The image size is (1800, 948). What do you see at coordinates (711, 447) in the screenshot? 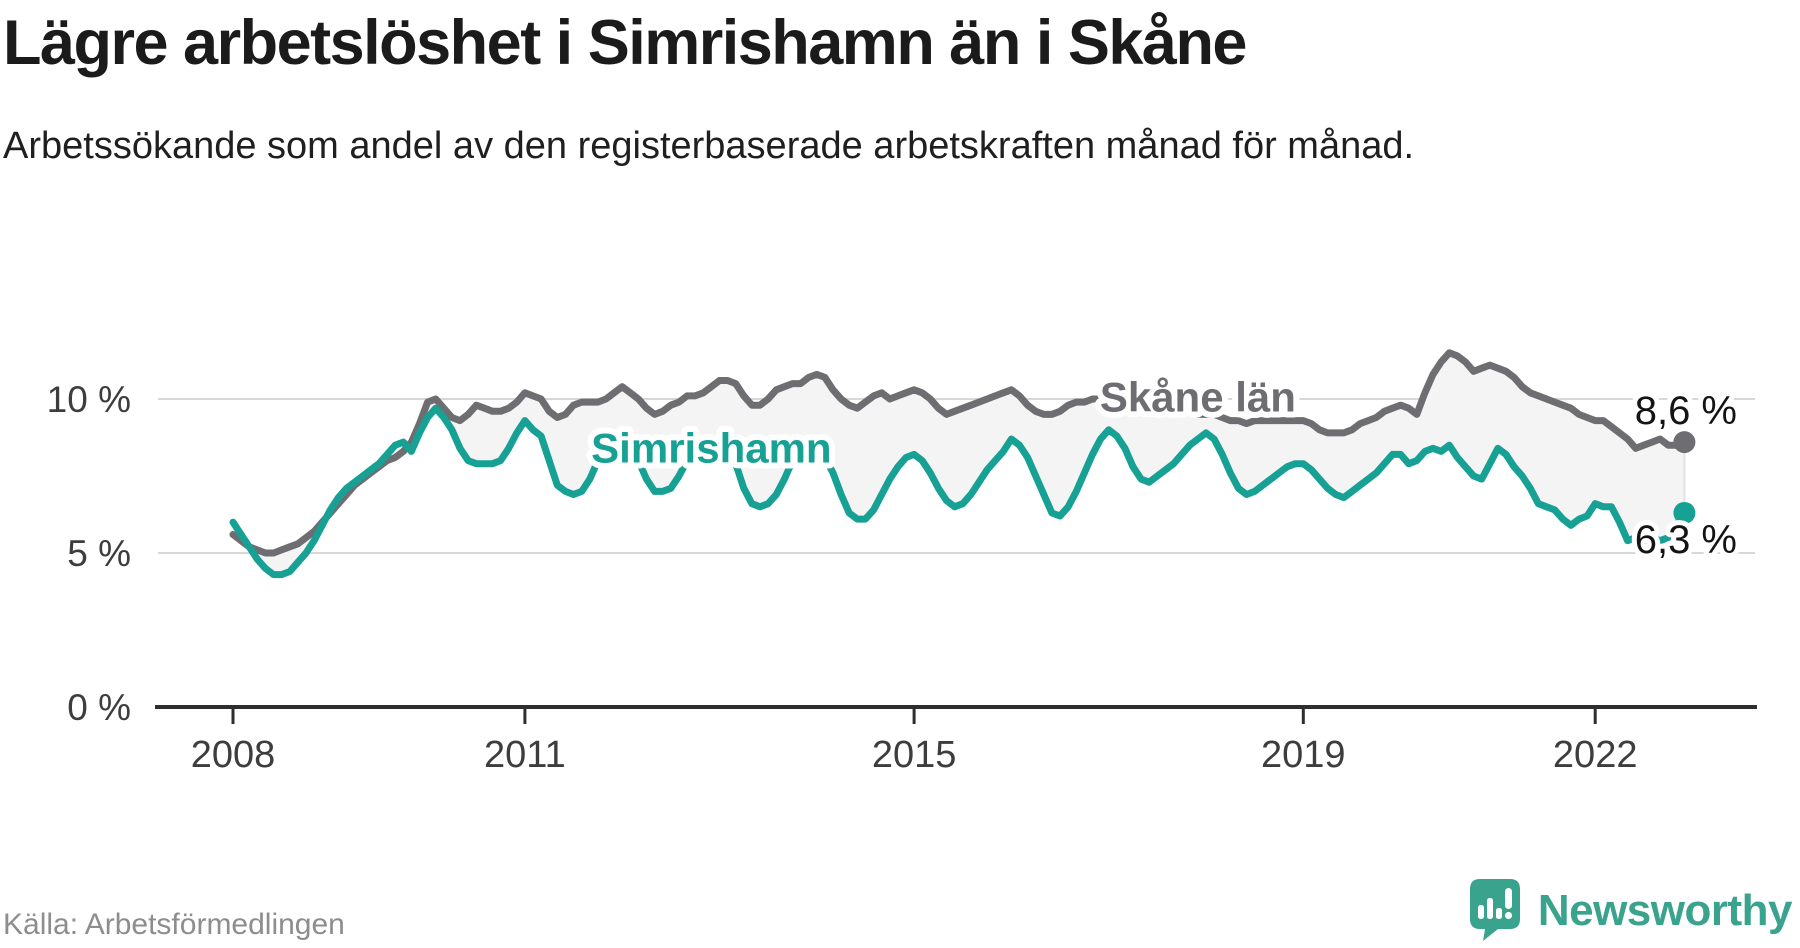
I see `series-label-simrishamn: Simrishamn` at bounding box center [711, 447].